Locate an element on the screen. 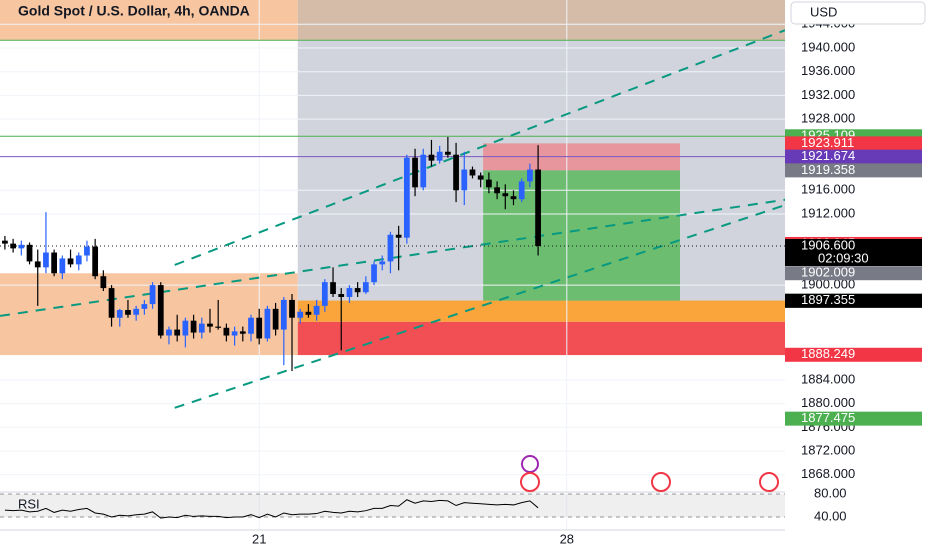 The height and width of the screenshot is (550, 932). y-tick-label: 1916.000 is located at coordinates (828, 189).